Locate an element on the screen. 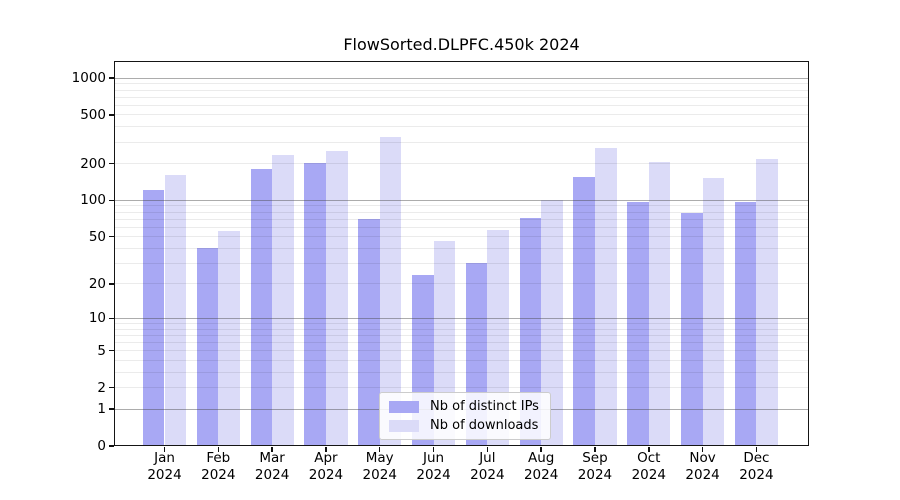 The image size is (900, 500). legend: Nb of distinct IPs Nb of downloads is located at coordinates (465, 416).